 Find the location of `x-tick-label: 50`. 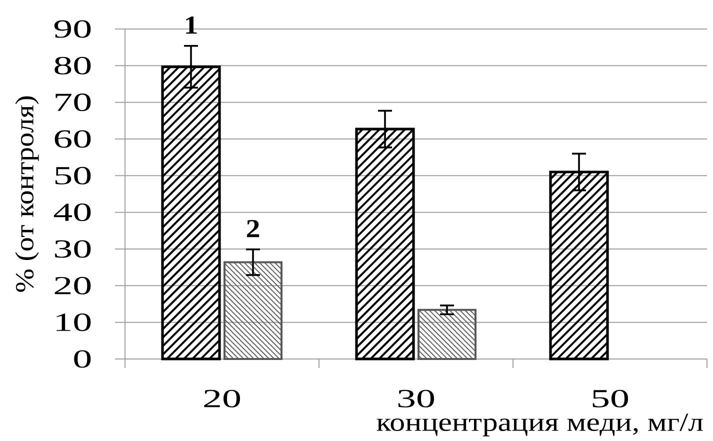

x-tick-label: 50 is located at coordinates (610, 399).